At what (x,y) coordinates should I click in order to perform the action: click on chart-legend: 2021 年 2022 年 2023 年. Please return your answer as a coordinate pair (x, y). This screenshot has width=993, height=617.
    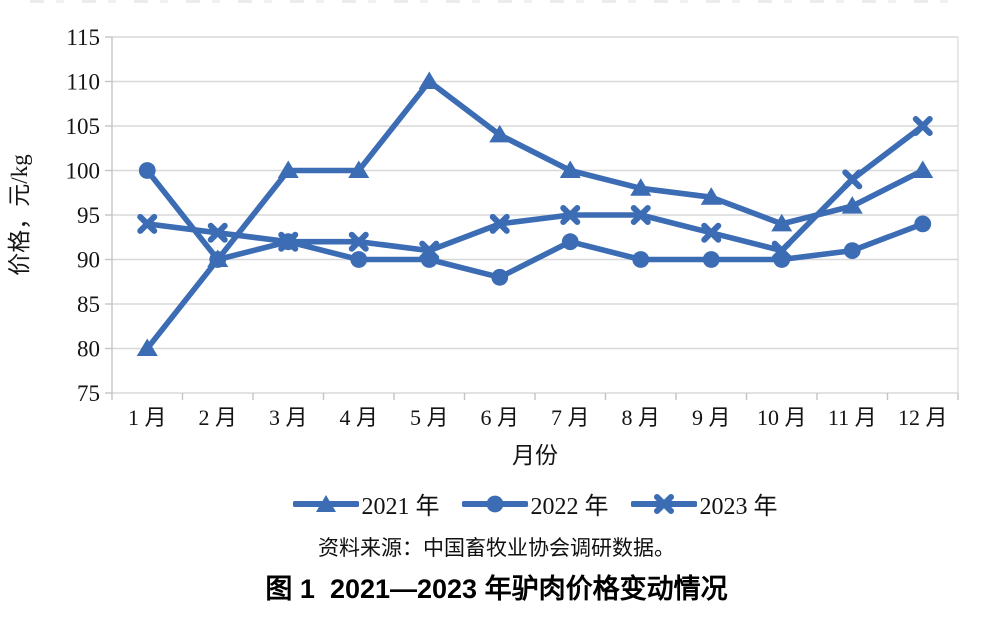
    Looking at the image, I should click on (535, 503).